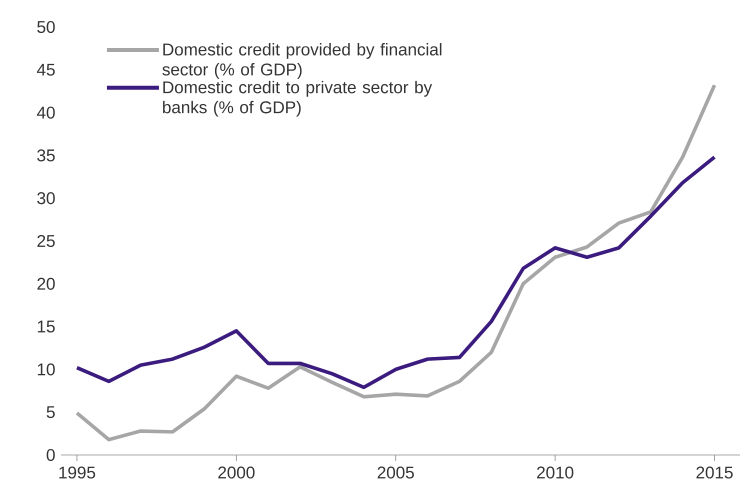 Image resolution: width=743 pixels, height=494 pixels. I want to click on y-tick-label: 45, so click(45, 70).